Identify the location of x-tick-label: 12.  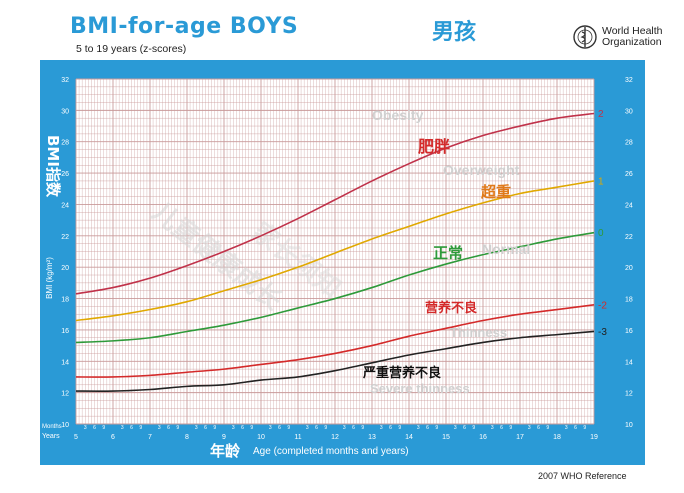
(335, 437).